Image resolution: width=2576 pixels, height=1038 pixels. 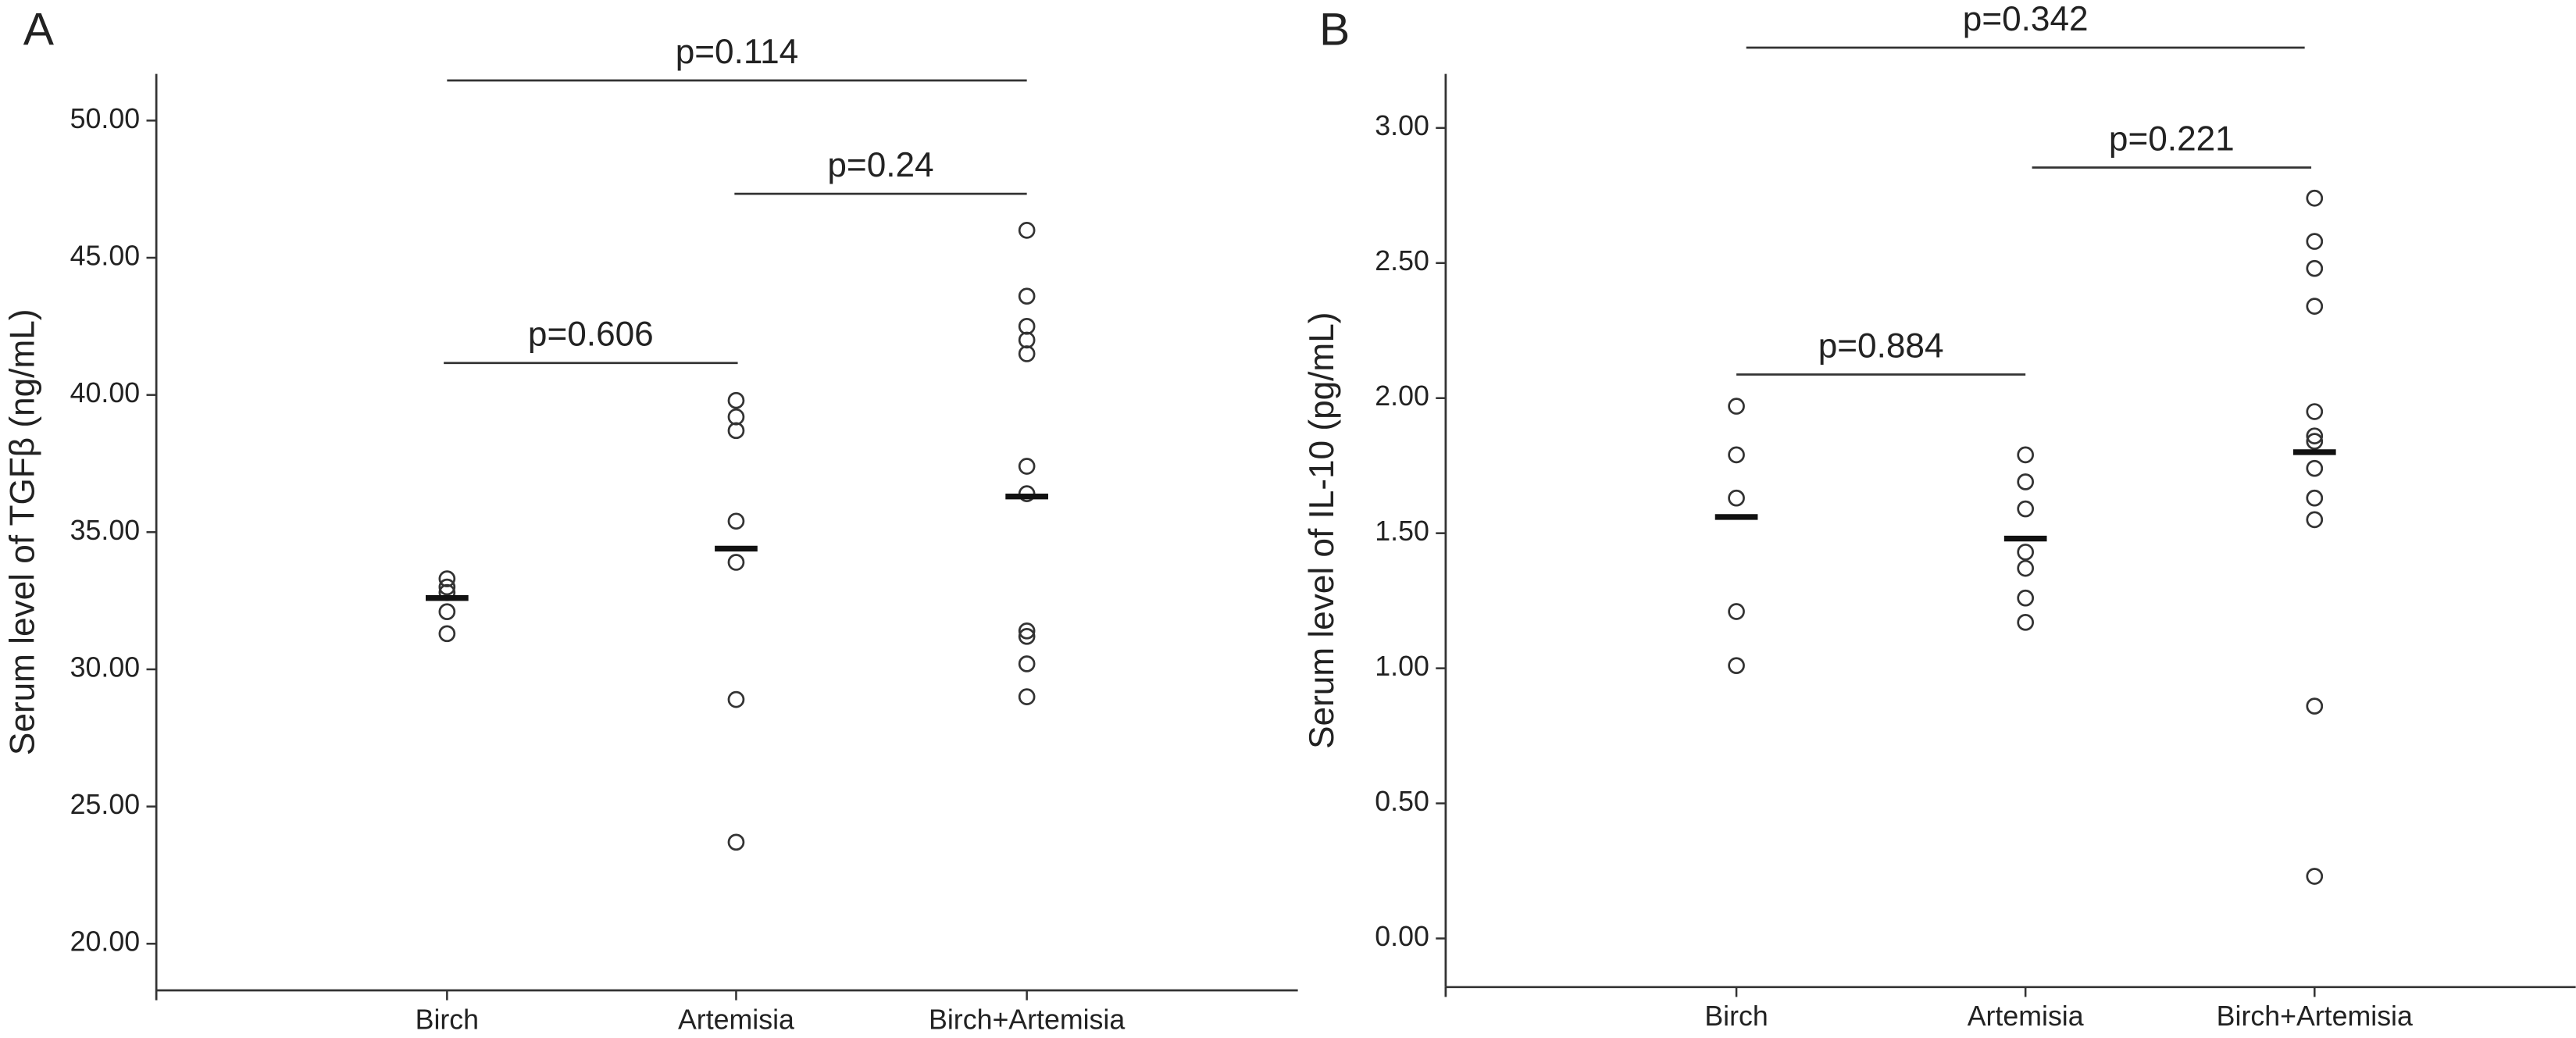 I want to click on p-value-label: p=0.114, so click(x=737, y=52).